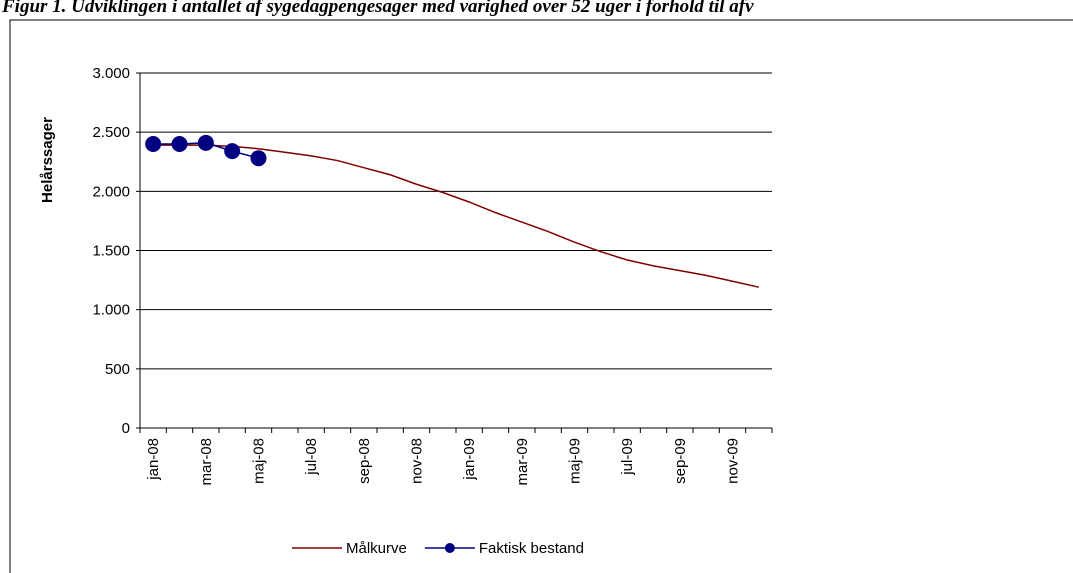 The height and width of the screenshot is (573, 1073). I want to click on x-tick-label: mar-09, so click(522, 462).